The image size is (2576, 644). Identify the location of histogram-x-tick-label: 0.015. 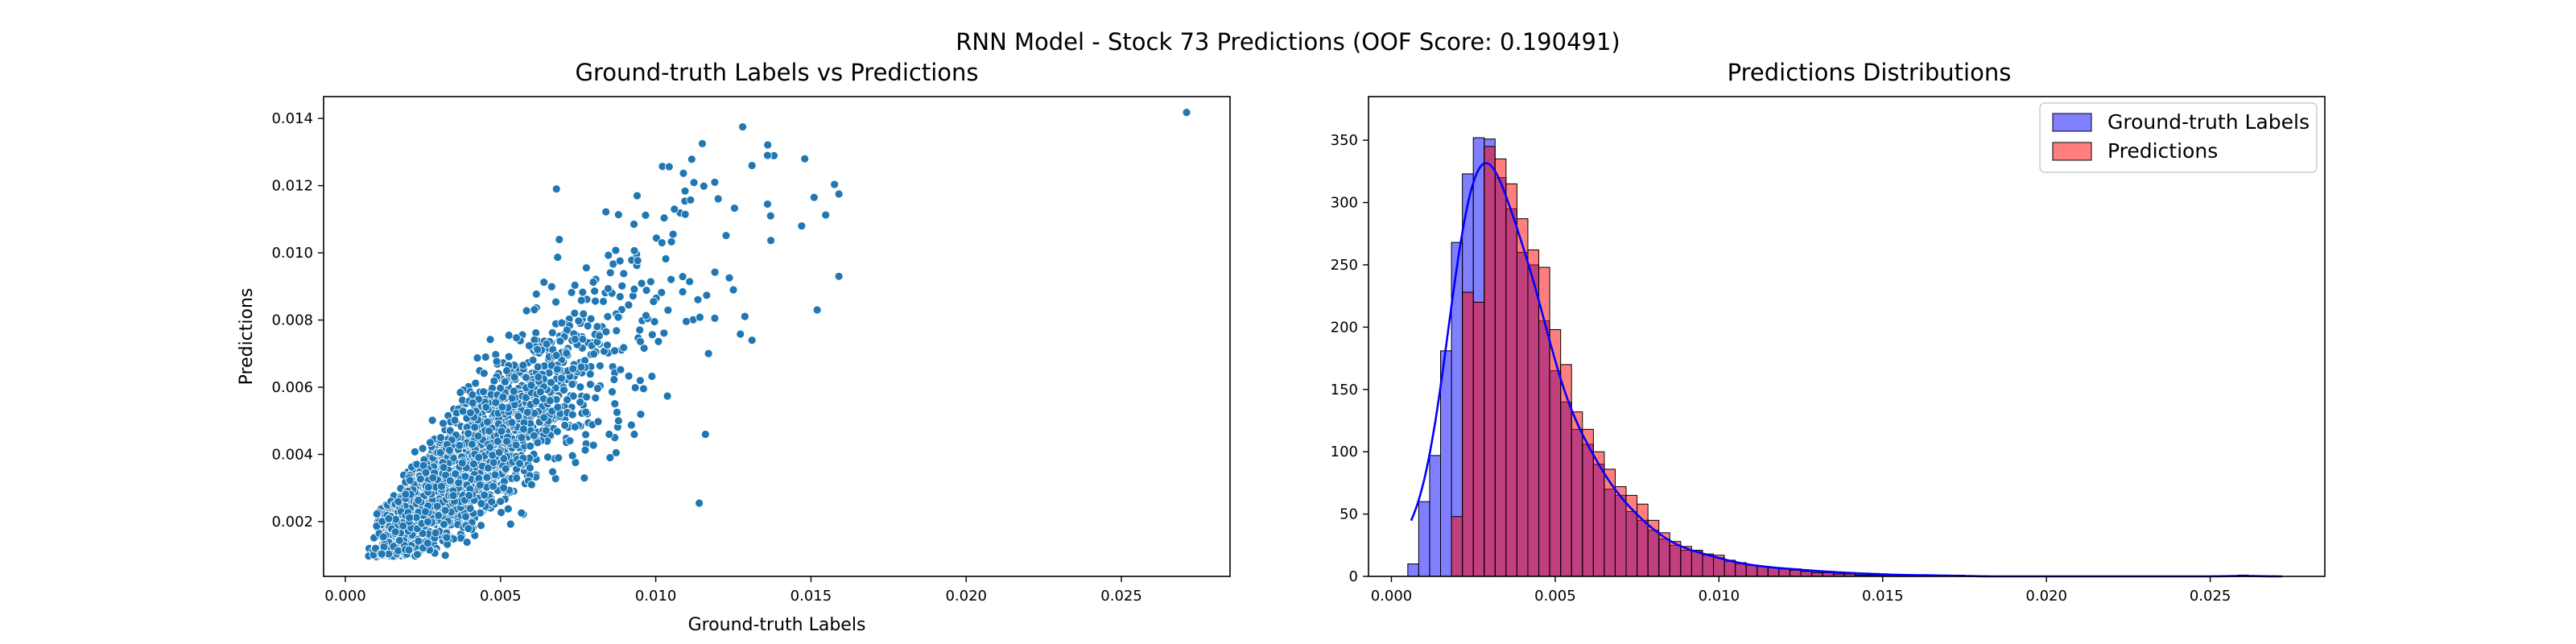
(1883, 596).